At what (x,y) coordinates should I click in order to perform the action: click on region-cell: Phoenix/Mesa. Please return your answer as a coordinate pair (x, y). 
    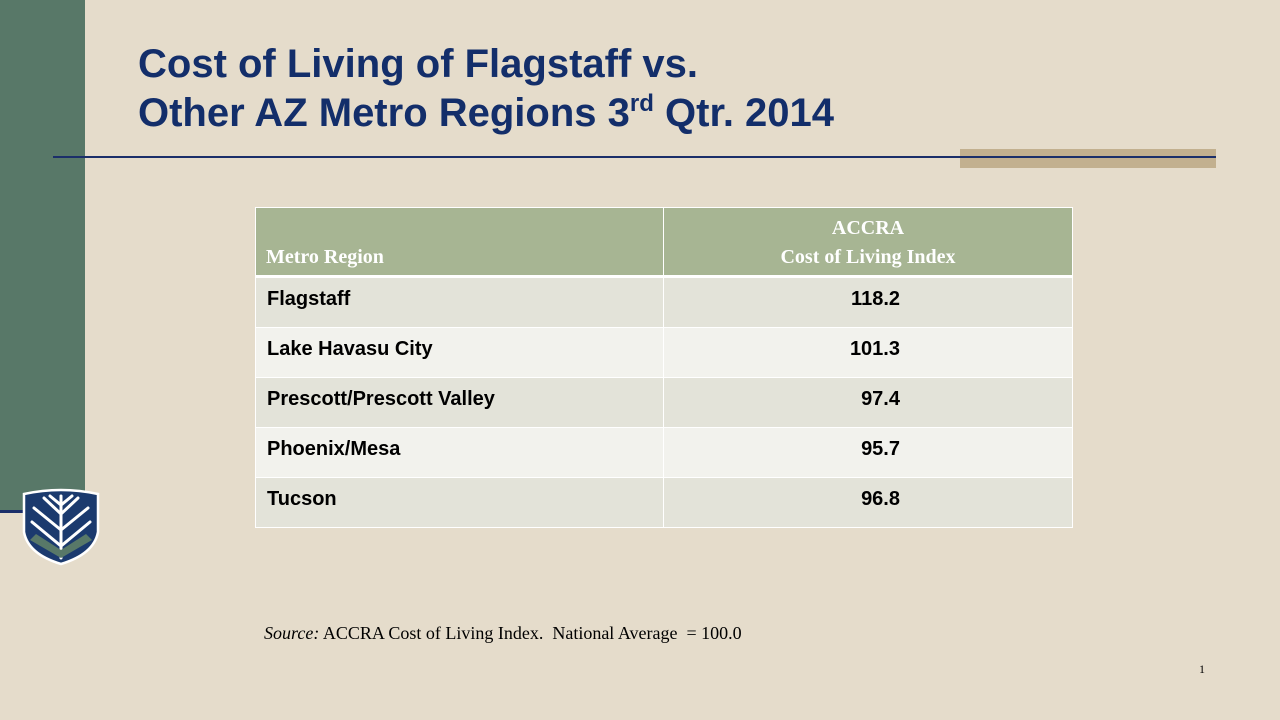
    Looking at the image, I should click on (459, 452).